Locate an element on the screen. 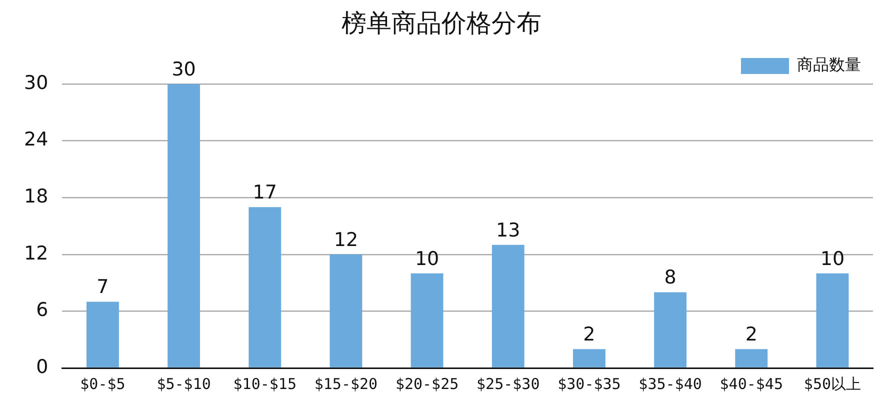  x-tick-label: $10-$15 is located at coordinates (264, 383).